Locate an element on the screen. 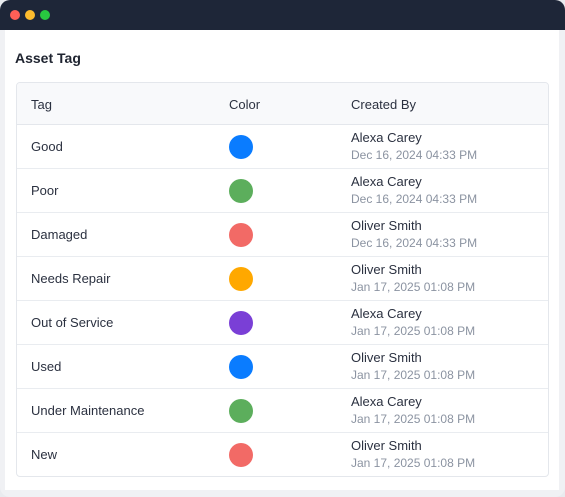 This screenshot has height=497, width=565. tag-name: Poor is located at coordinates (45, 190).